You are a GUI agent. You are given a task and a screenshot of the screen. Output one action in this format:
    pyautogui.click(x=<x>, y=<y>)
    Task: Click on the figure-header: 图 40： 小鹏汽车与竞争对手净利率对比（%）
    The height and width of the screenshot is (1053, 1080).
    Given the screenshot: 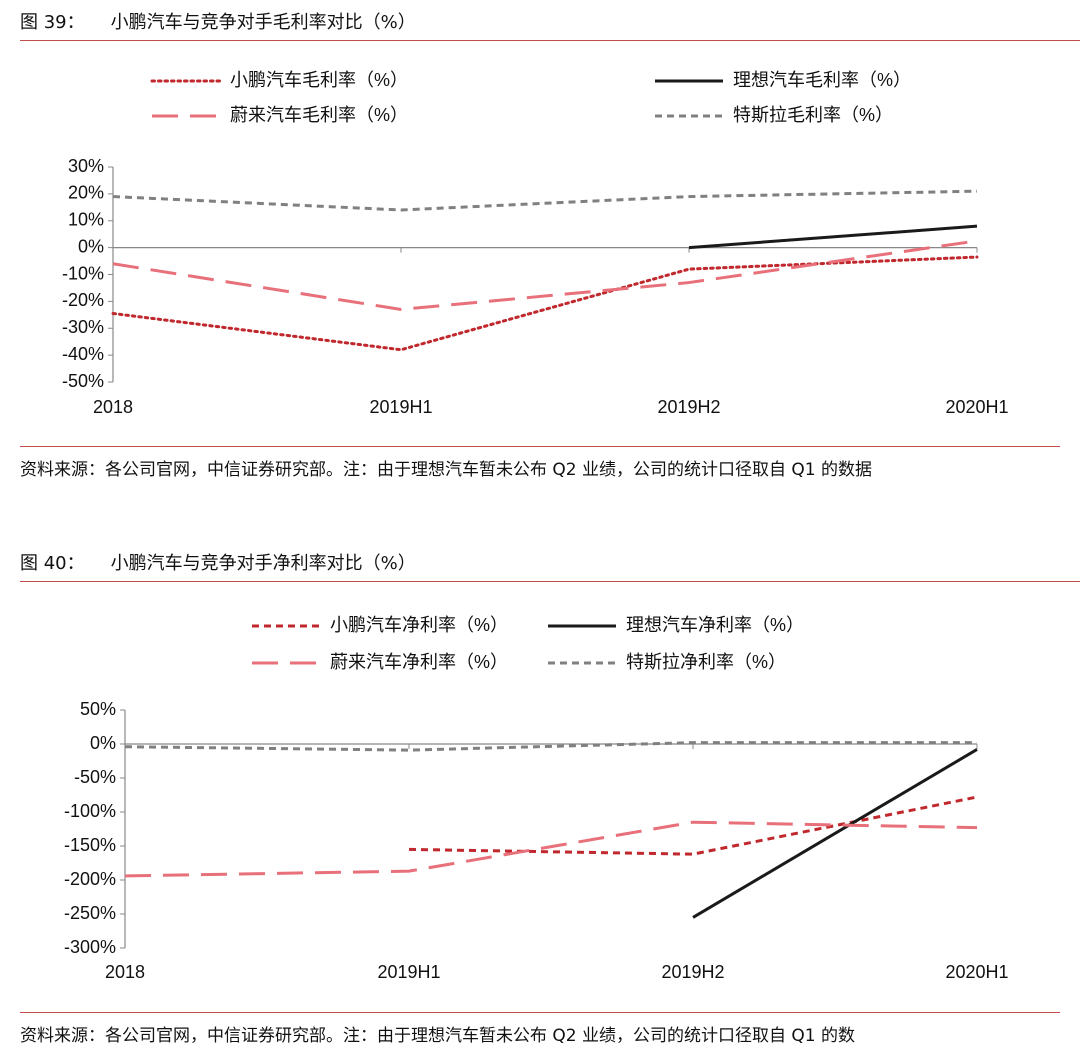 What is the action you would take?
    pyautogui.click(x=550, y=565)
    